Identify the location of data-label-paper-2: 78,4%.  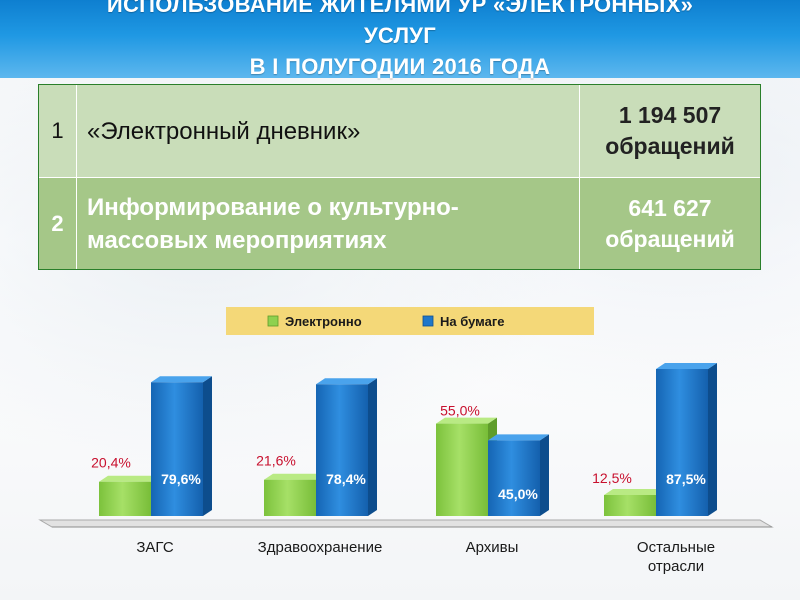
(346, 479).